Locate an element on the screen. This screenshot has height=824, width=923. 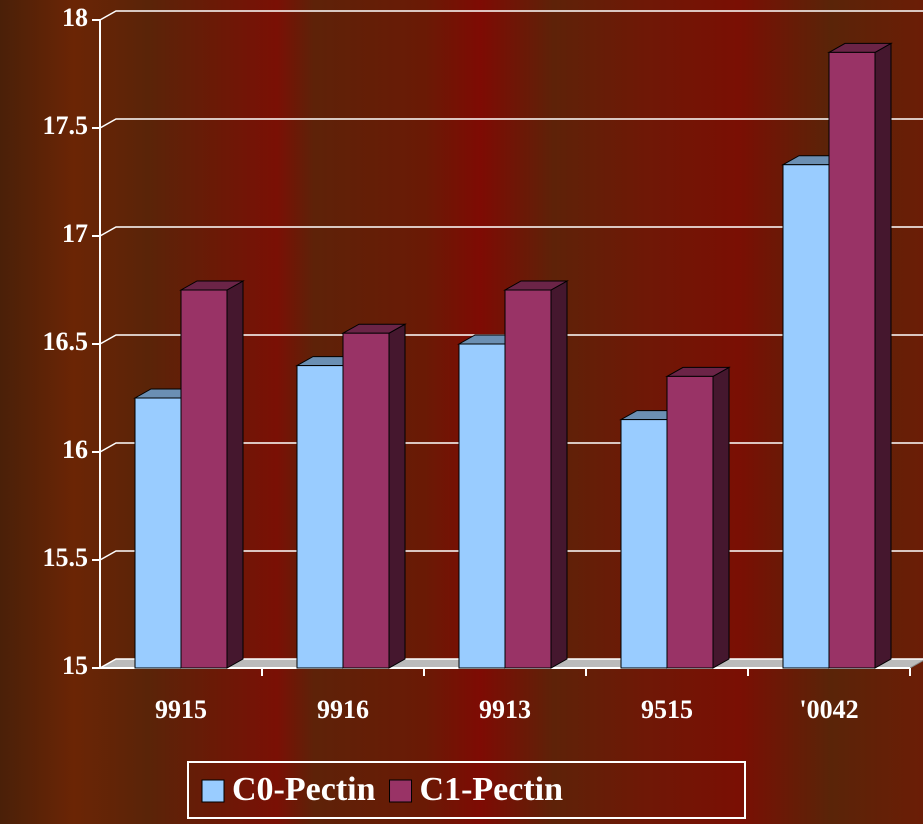
x-tick-label: 9913 is located at coordinates (505, 709).